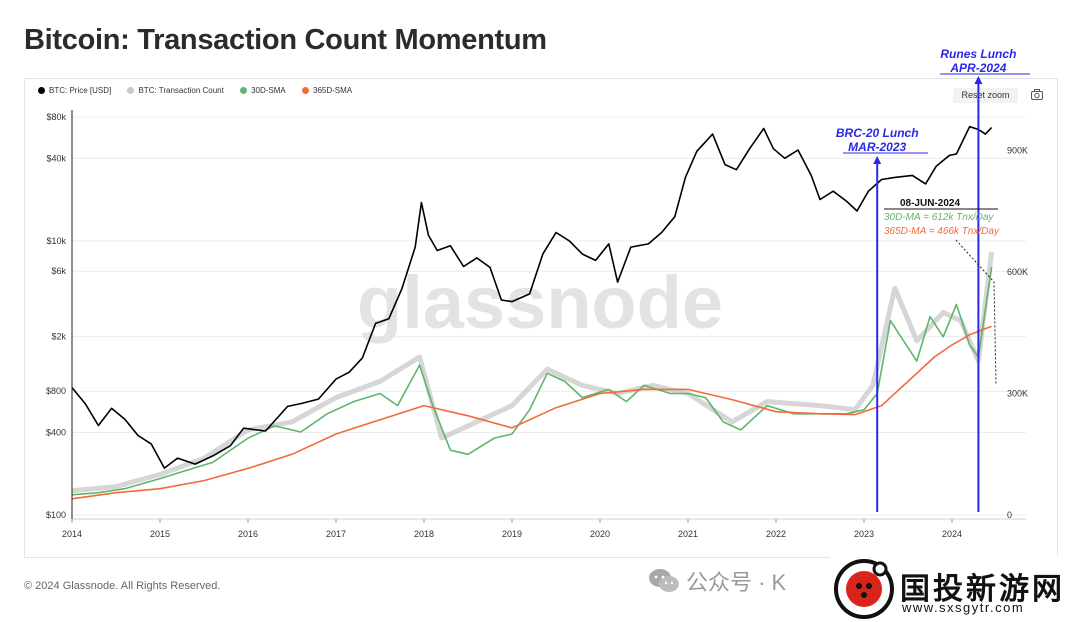 This screenshot has height=622, width=1080. What do you see at coordinates (976, 312) in the screenshot?
I see `date-box-leader` at bounding box center [976, 312].